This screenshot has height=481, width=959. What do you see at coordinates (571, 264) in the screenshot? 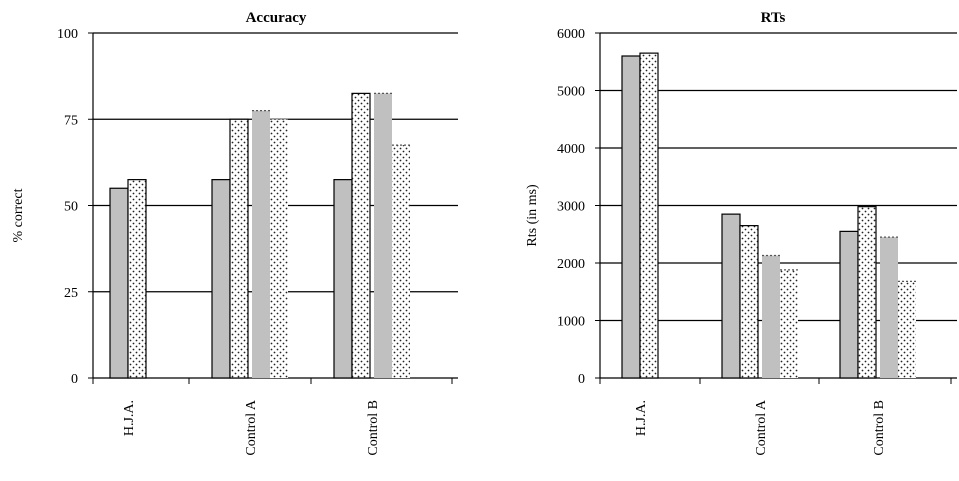
I see `y-tick-label: 2000` at bounding box center [571, 264].